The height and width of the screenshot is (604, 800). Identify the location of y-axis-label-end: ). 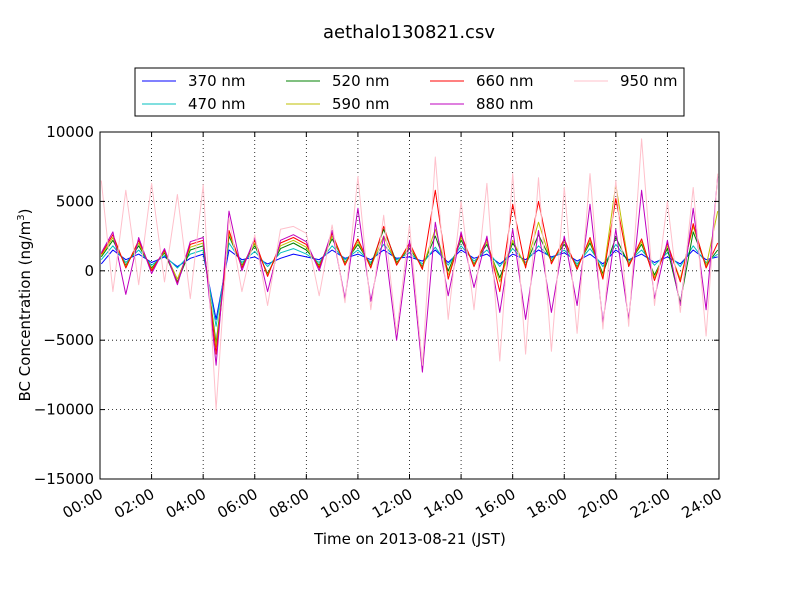
(25, 212).